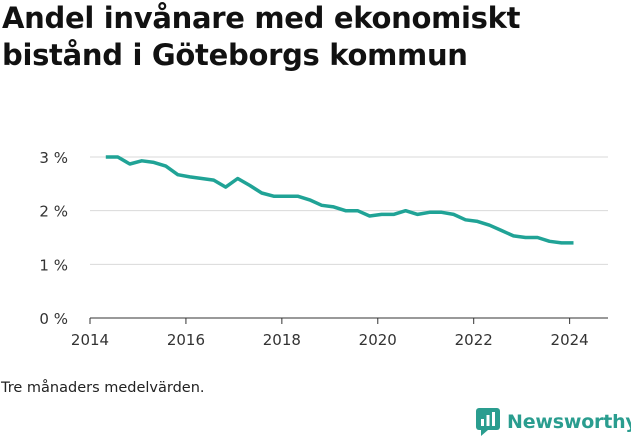  Describe the element at coordinates (378, 340) in the screenshot. I see `x-tick-label: 2020` at that location.